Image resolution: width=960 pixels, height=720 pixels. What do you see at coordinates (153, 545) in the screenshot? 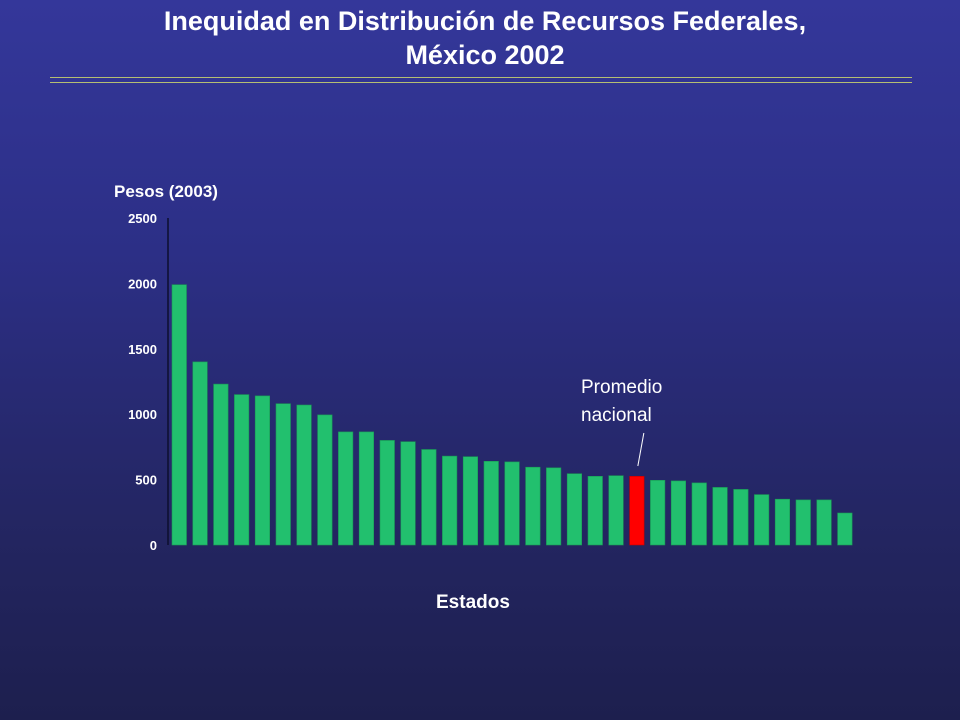
I see `y-tick-label: 0` at bounding box center [153, 545].